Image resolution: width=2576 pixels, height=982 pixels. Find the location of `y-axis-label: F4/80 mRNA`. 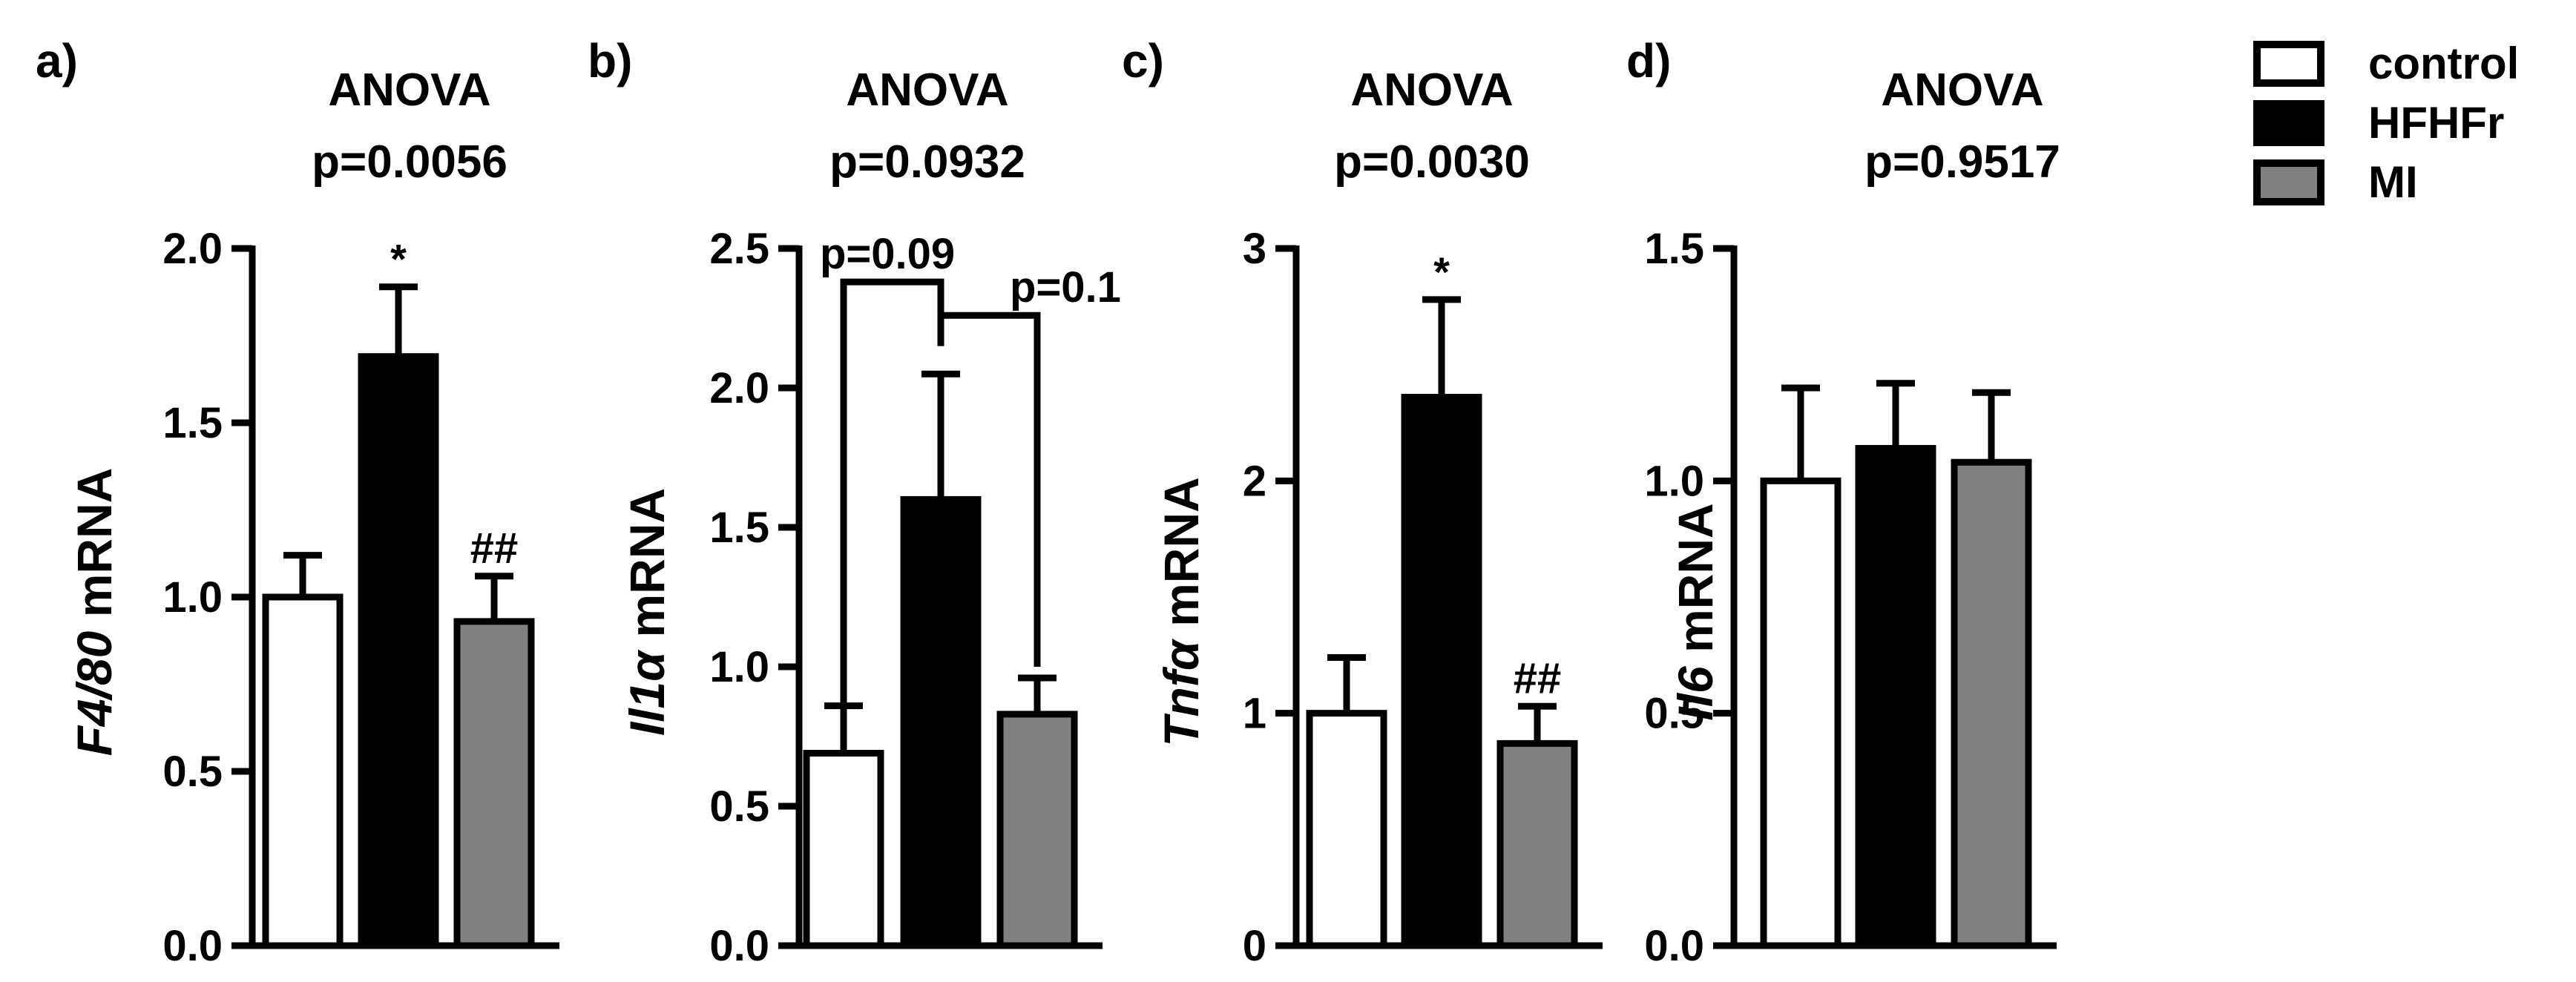

y-axis-label: F4/80 mRNA is located at coordinates (94, 612).